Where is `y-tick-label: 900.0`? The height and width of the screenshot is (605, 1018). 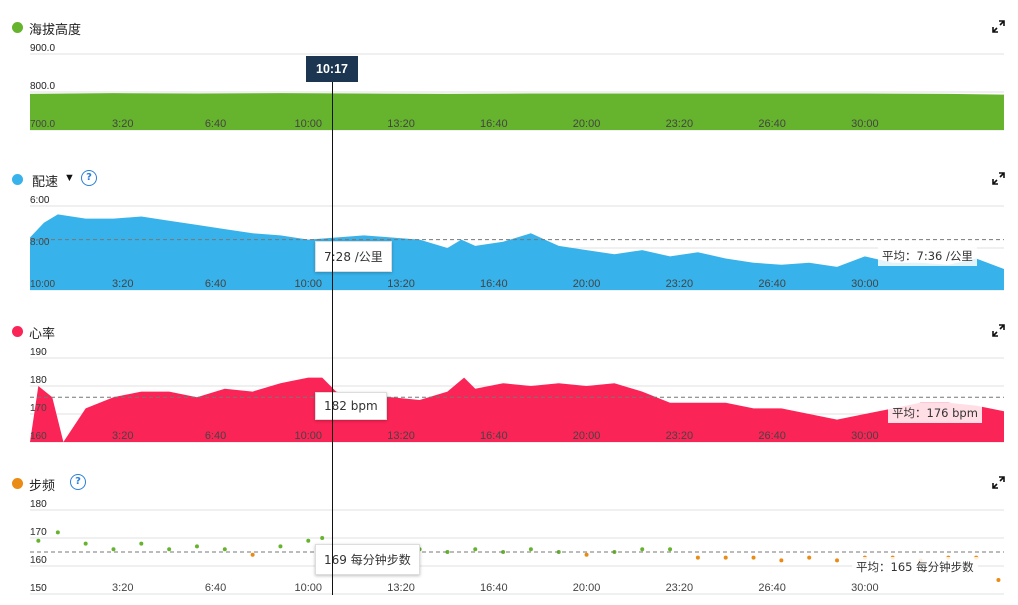
y-tick-label: 900.0 is located at coordinates (42, 48).